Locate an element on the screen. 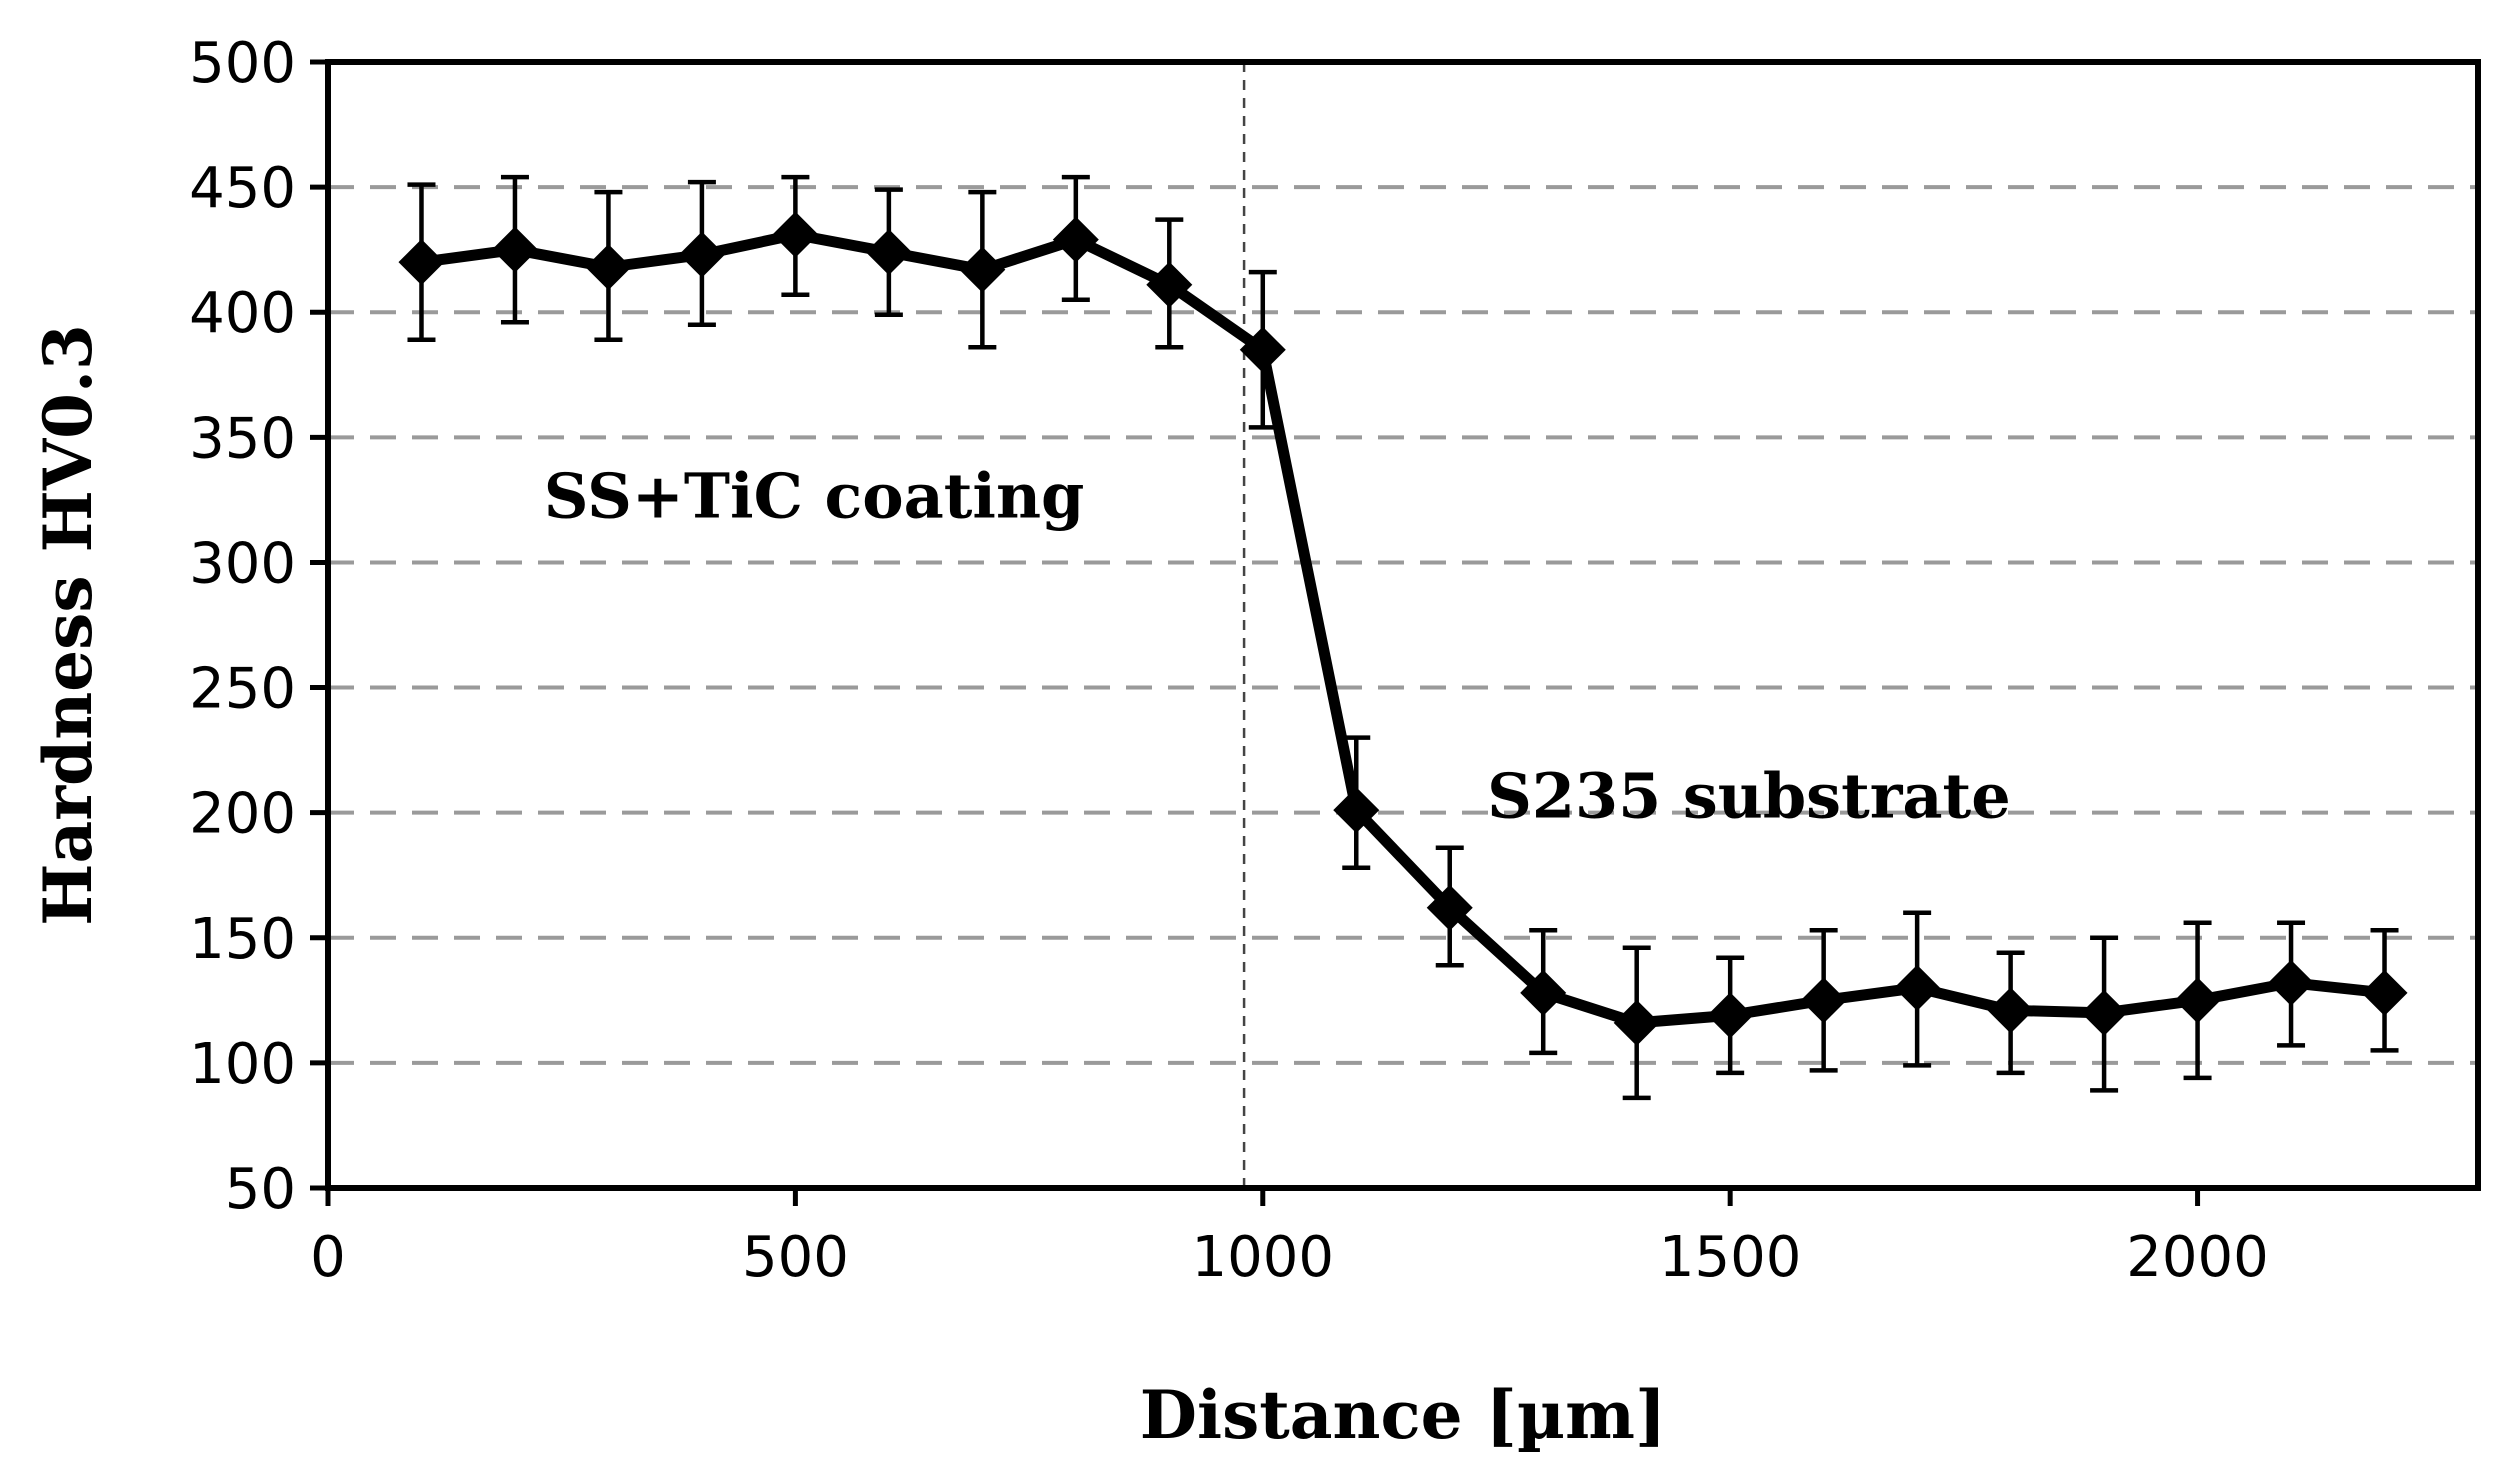 The image size is (2506, 1480). x-tick-label-0: 0 is located at coordinates (328, 1257).